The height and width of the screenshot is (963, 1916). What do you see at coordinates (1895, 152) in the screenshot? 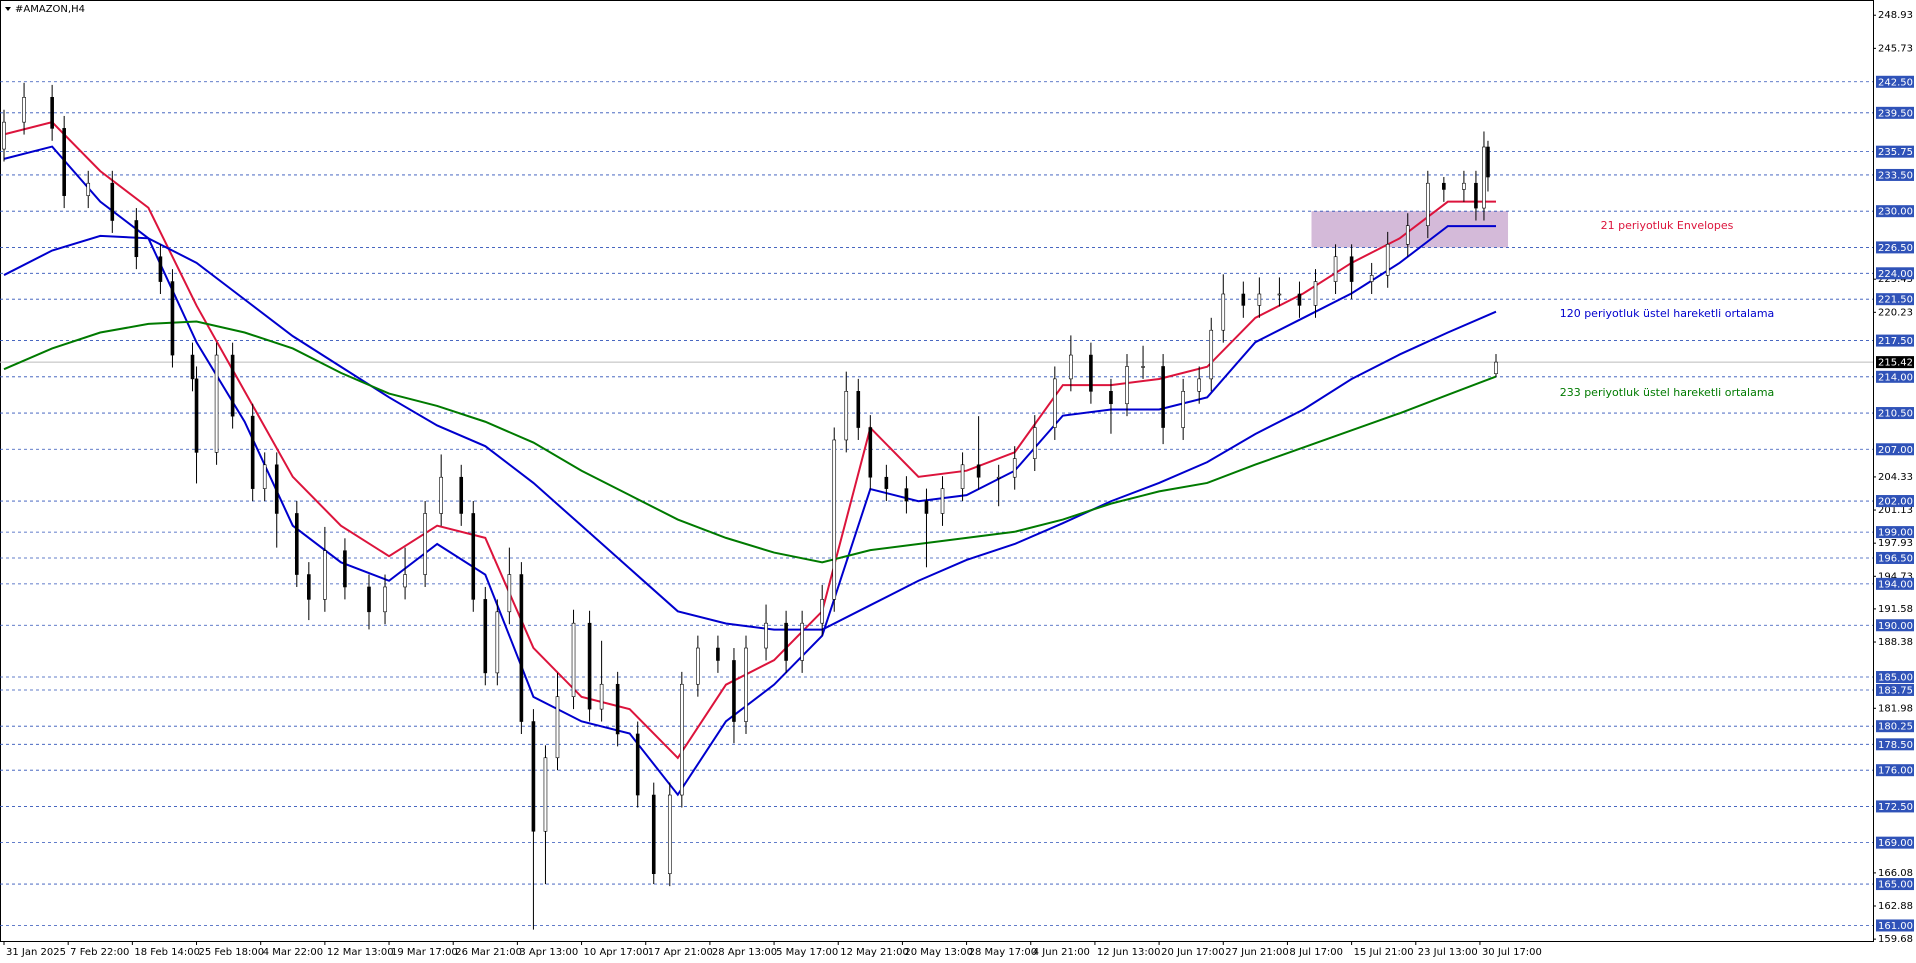
I see `level-label: 235.75` at bounding box center [1895, 152].